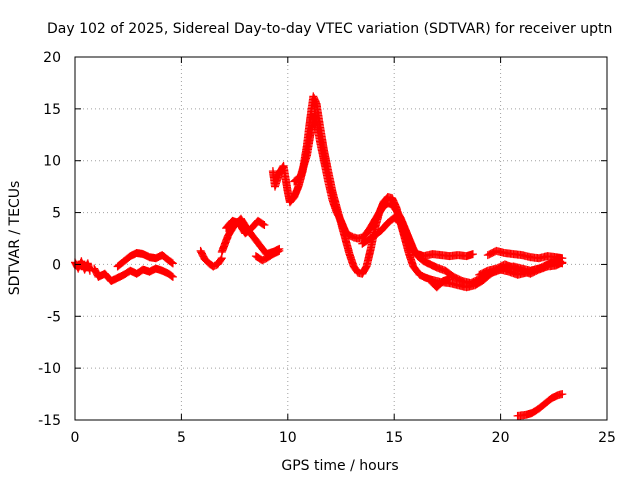 Image resolution: width=640 pixels, height=480 pixels. Describe the element at coordinates (607, 438) in the screenshot. I see `x-tick-label: 25` at that location.